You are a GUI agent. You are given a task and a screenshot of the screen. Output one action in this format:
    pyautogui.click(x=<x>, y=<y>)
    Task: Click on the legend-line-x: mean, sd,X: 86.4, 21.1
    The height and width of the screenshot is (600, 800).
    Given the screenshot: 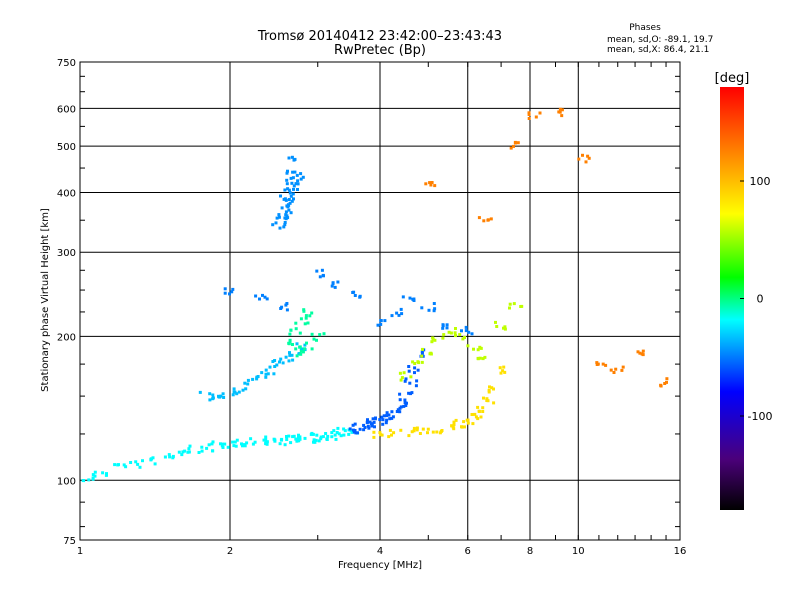 What is the action you would take?
    pyautogui.click(x=658, y=50)
    